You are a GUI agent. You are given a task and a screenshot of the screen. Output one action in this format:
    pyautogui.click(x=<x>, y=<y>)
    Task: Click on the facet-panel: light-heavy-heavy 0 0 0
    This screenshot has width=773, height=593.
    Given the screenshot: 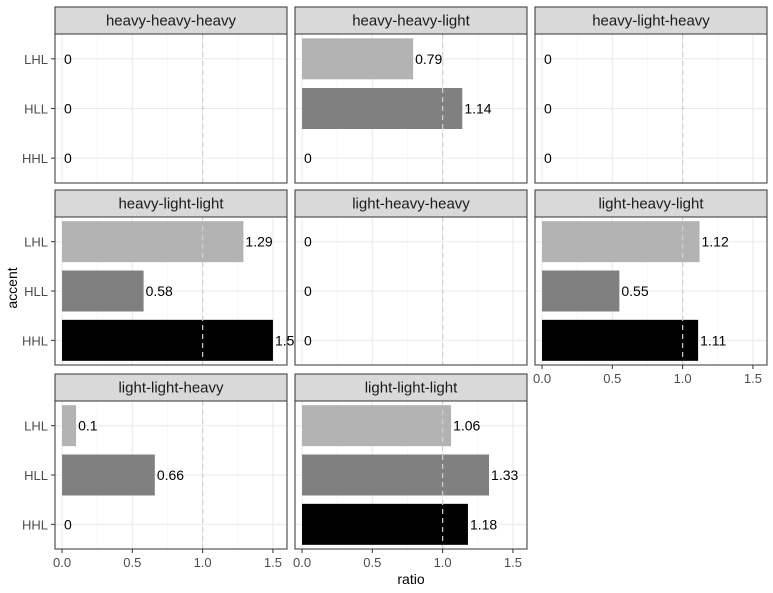 What is the action you would take?
    pyautogui.click(x=411, y=277)
    